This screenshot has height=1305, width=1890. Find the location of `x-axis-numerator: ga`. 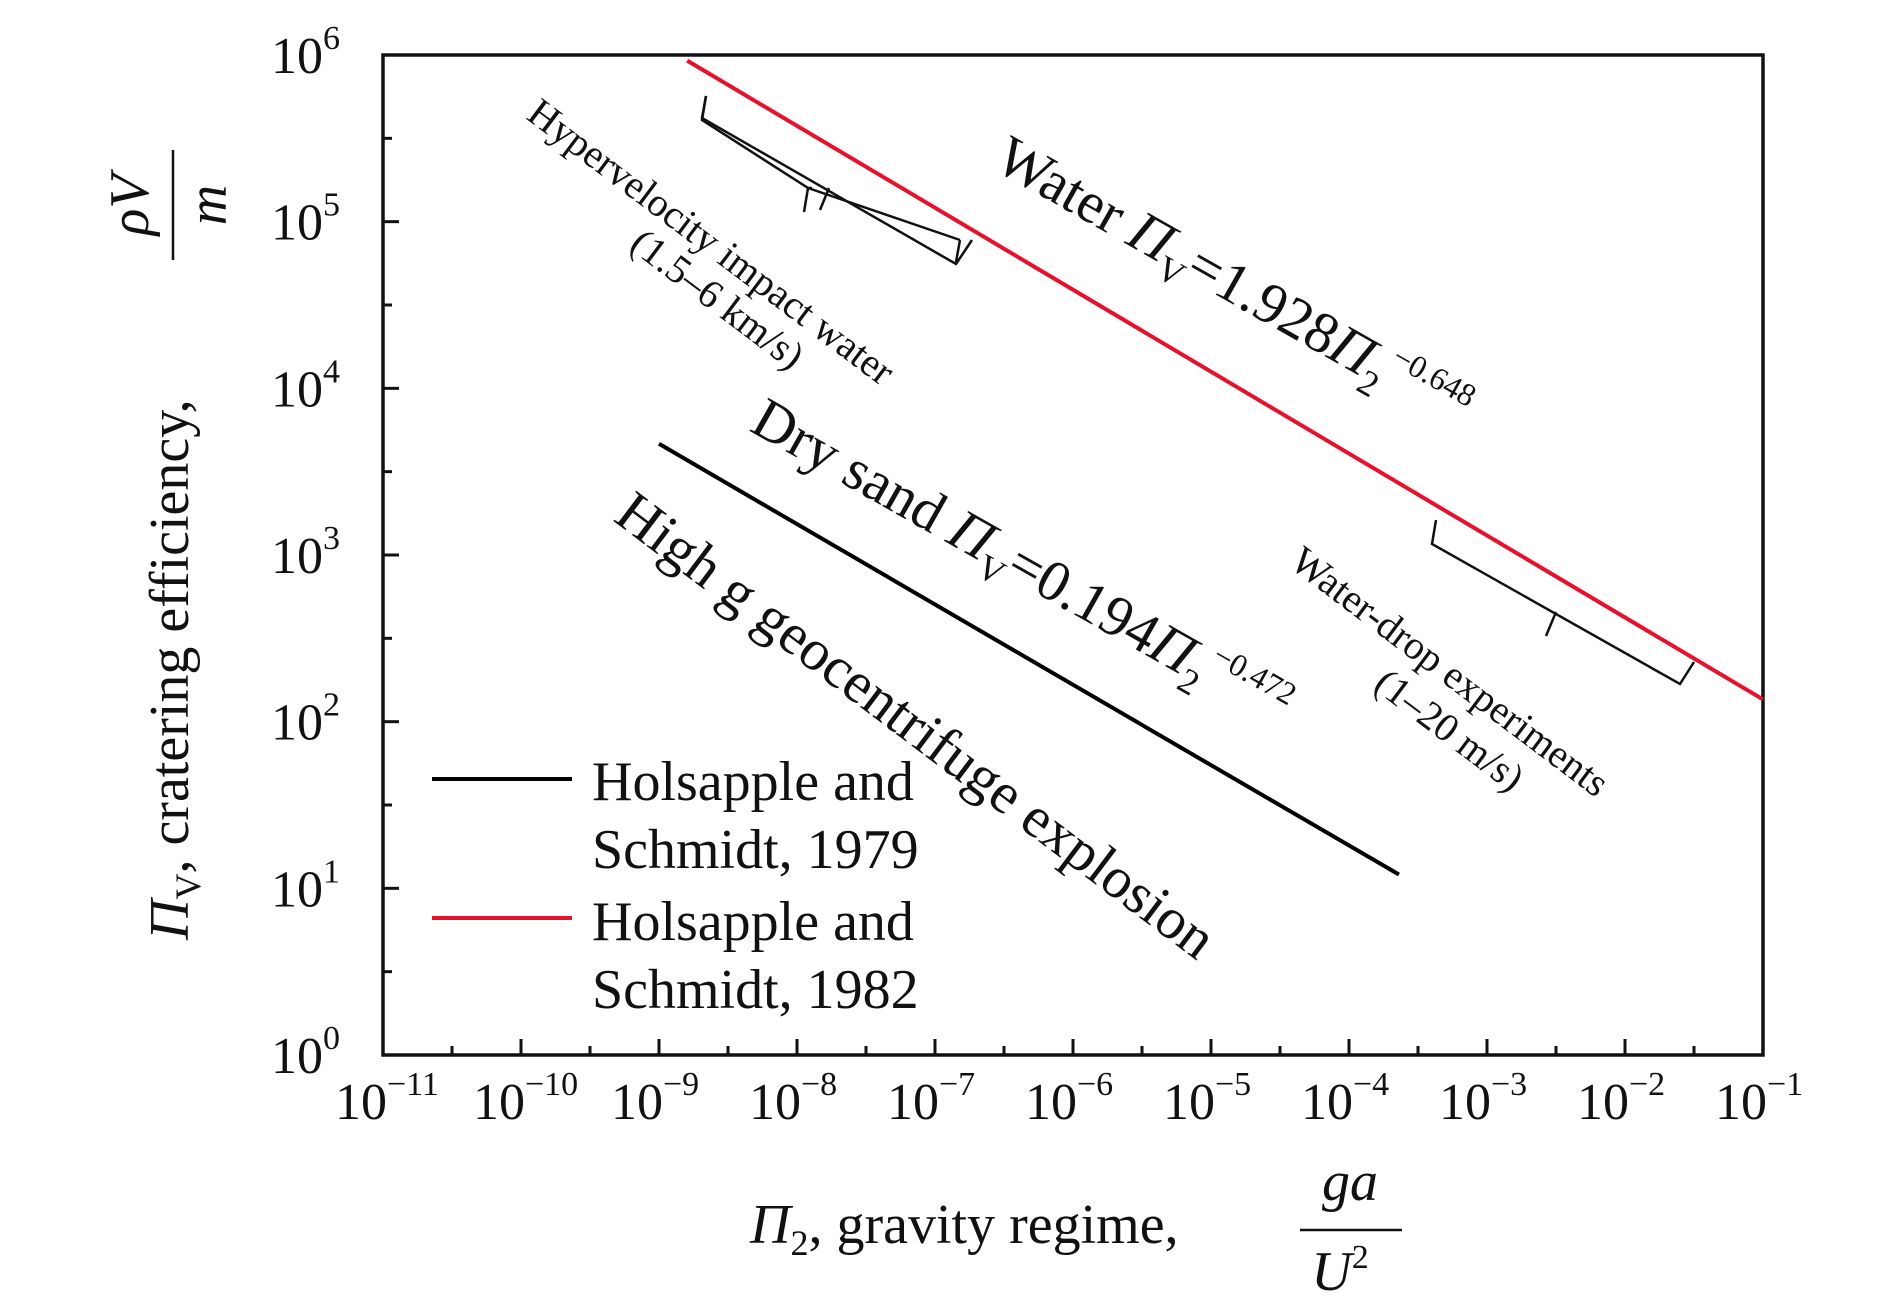

x-axis-numerator: ga is located at coordinates (1350, 1182).